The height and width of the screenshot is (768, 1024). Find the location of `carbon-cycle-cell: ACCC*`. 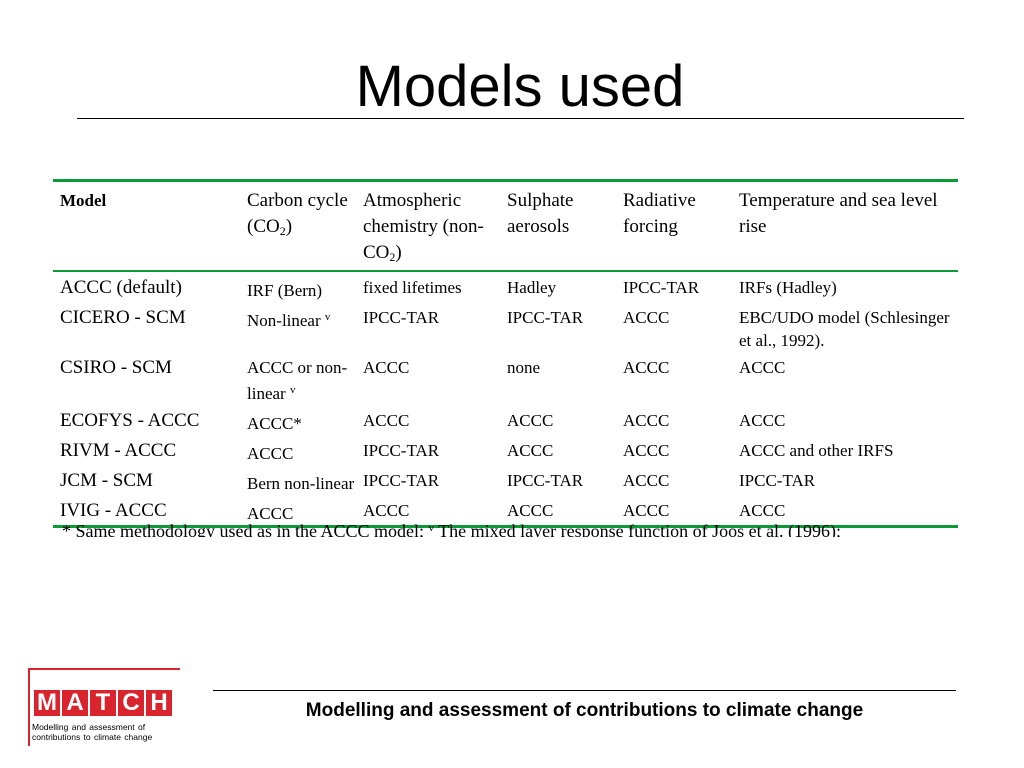

carbon-cycle-cell: ACCC* is located at coordinates (274, 423).